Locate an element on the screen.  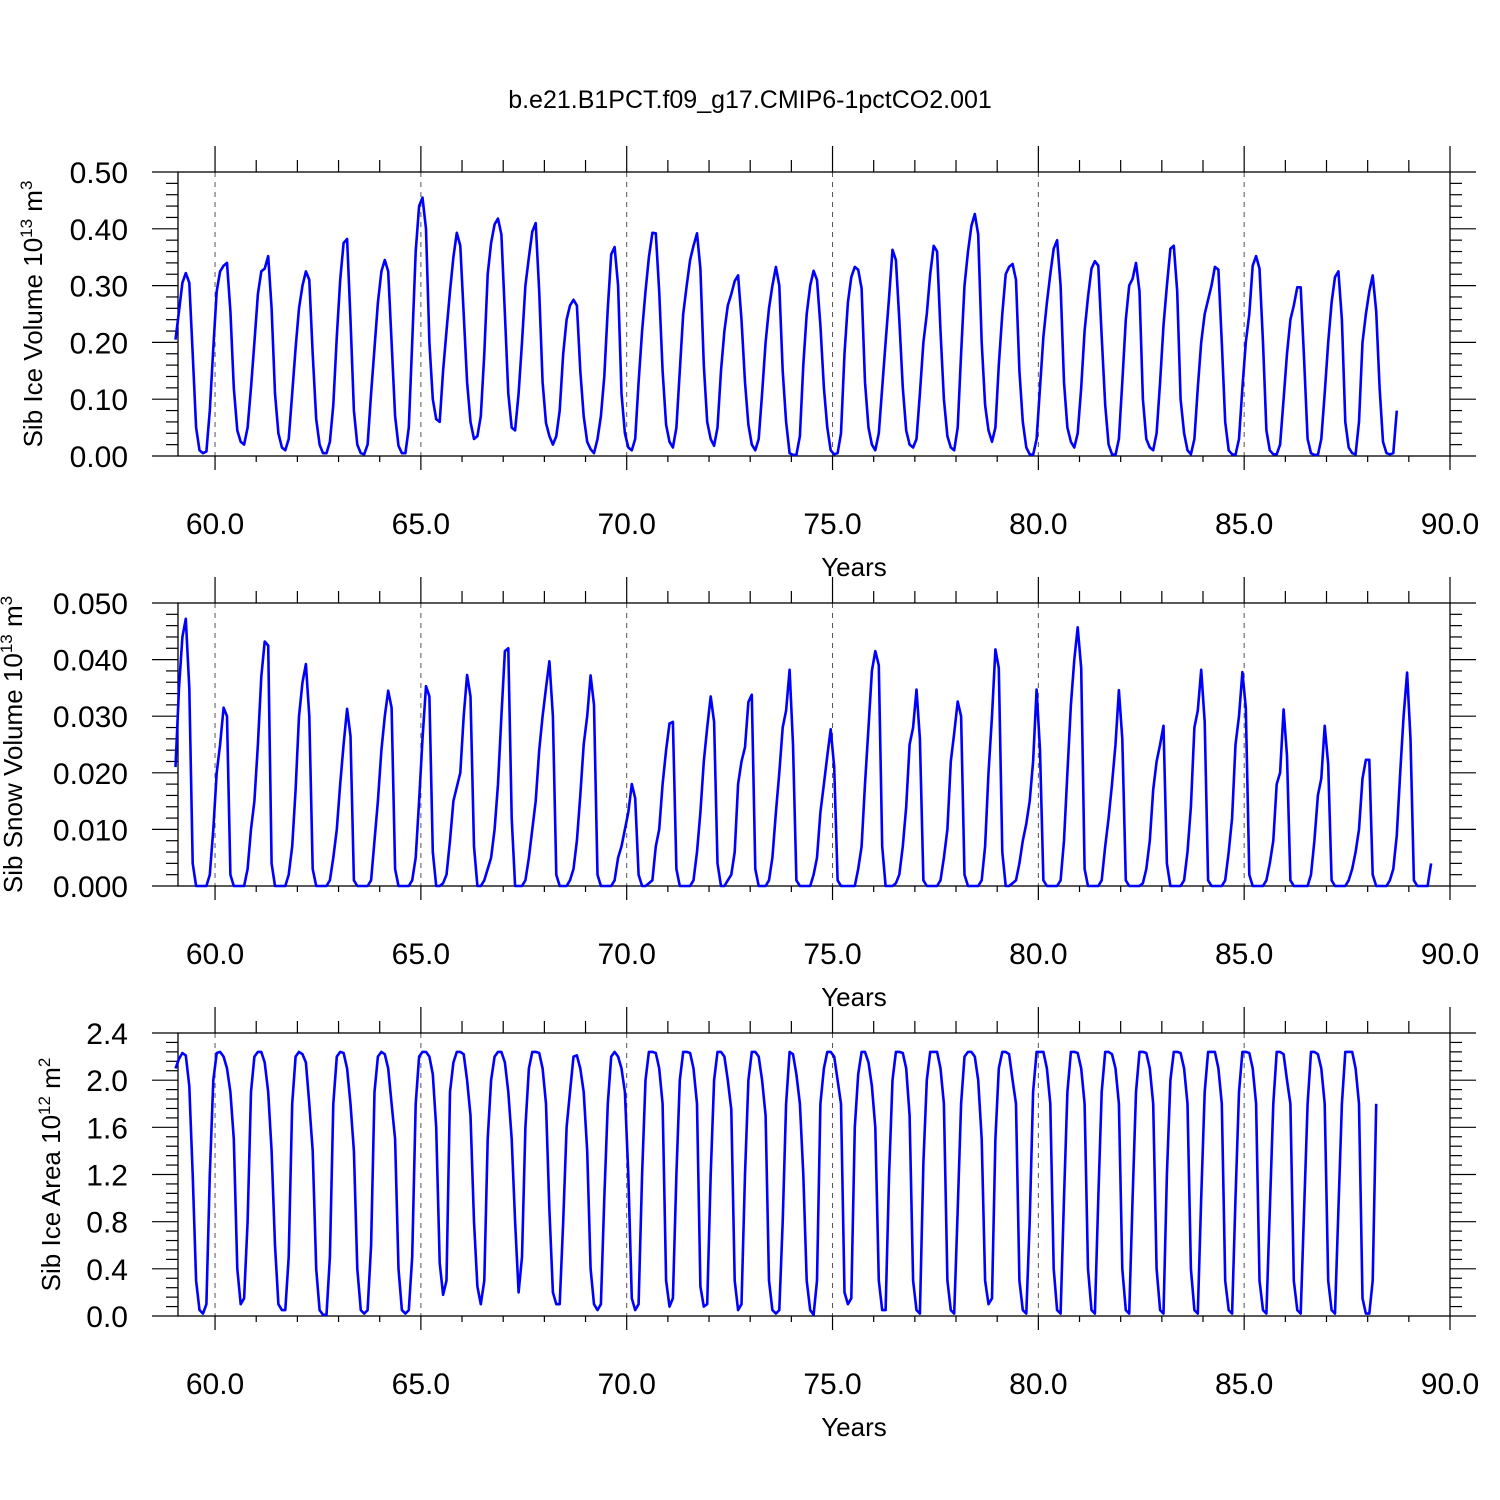
y-tick-label: 0.50 is located at coordinates (99, 173).